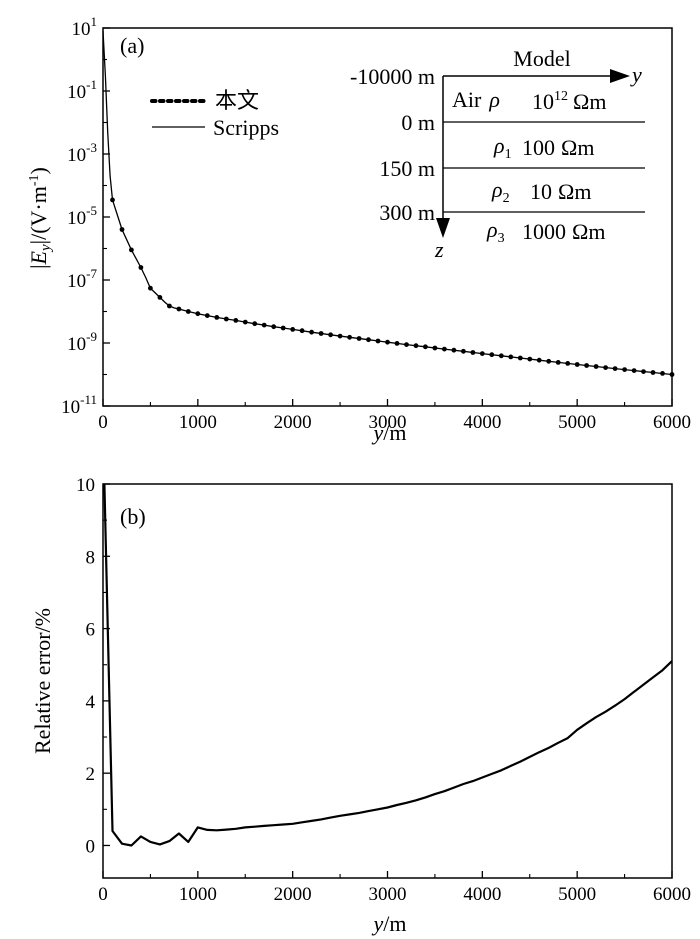 The width and height of the screenshot is (700, 939). What do you see at coordinates (91, 774) in the screenshot?
I see `chart-b-y-tick-label: 2` at bounding box center [91, 774].